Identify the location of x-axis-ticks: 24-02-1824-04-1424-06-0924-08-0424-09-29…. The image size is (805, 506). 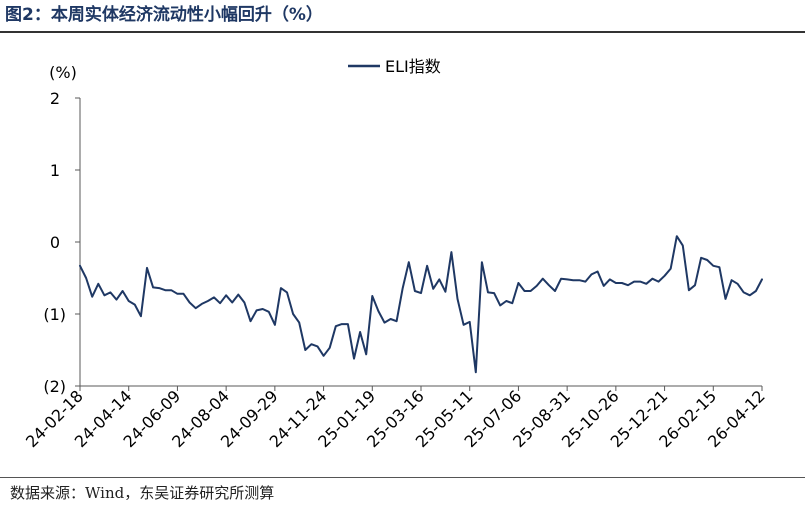
(395, 418).